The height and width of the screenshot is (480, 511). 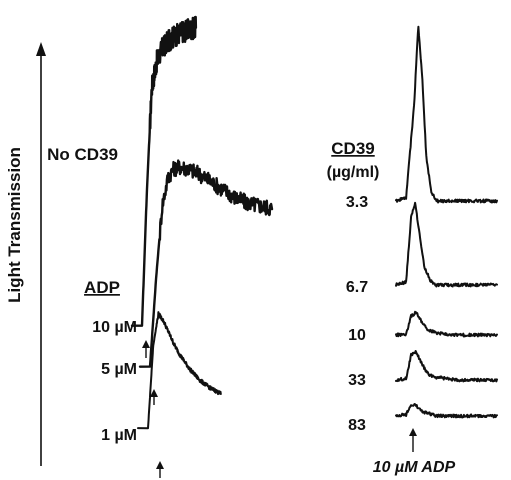 I want to click on adp-marker-5um-head, so click(x=154, y=393).